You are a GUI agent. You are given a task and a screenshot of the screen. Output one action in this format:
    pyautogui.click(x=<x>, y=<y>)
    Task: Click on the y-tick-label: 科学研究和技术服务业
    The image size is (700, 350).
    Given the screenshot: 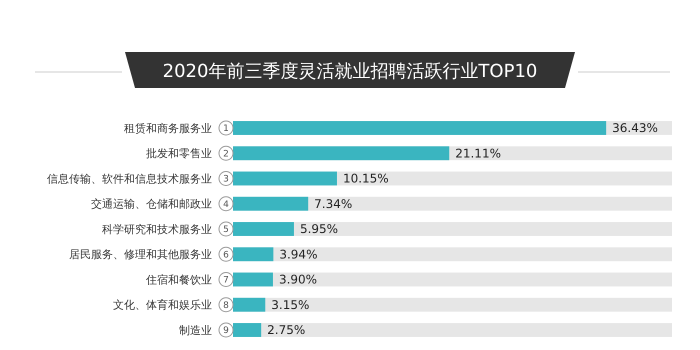 What is the action you would take?
    pyautogui.click(x=157, y=229)
    